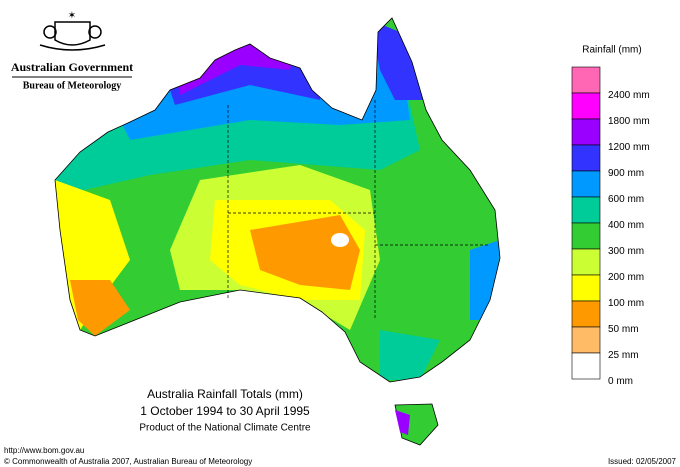 This screenshot has height=467, width=680. Describe the element at coordinates (611, 50) in the screenshot. I see `legend-title: Rainfall (mm)` at that location.